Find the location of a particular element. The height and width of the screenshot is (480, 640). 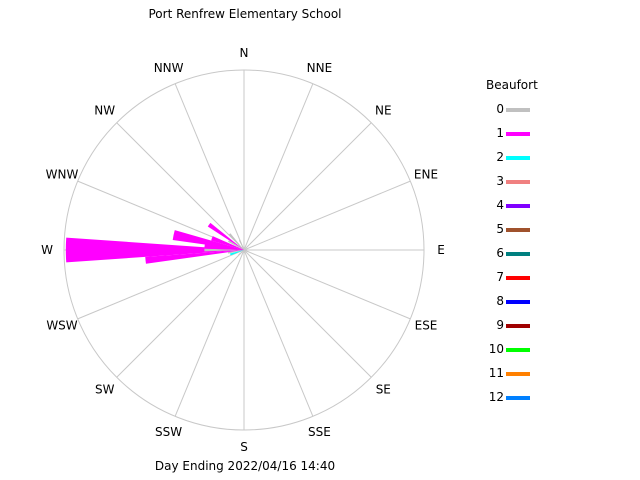

direction-label-n: N is located at coordinates (244, 53).